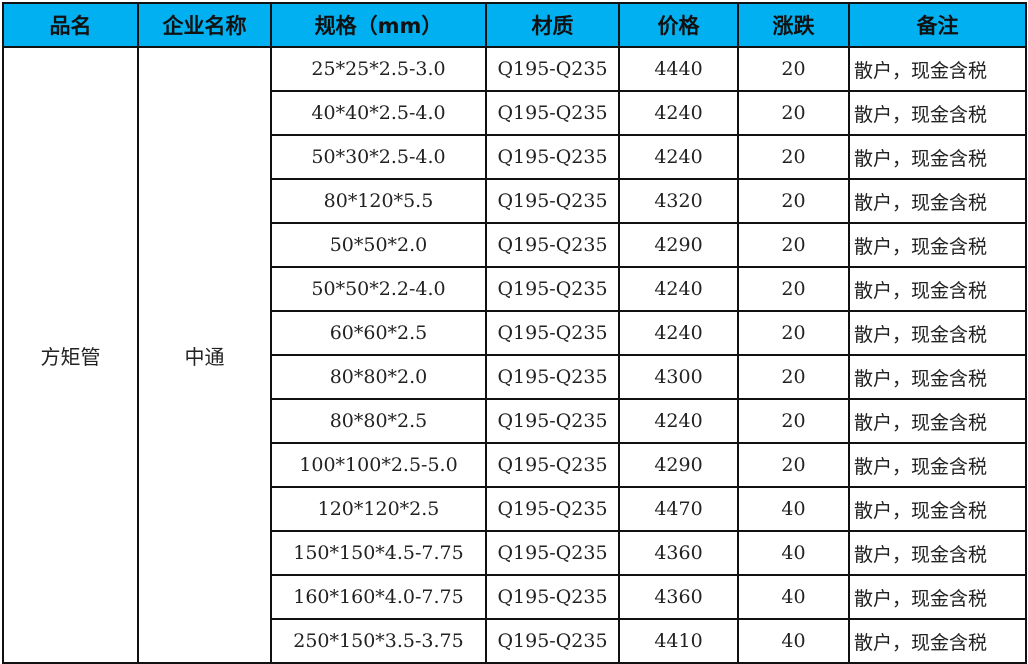 The image size is (1028, 664). I want to click on header-change: 涨跌, so click(793, 25).